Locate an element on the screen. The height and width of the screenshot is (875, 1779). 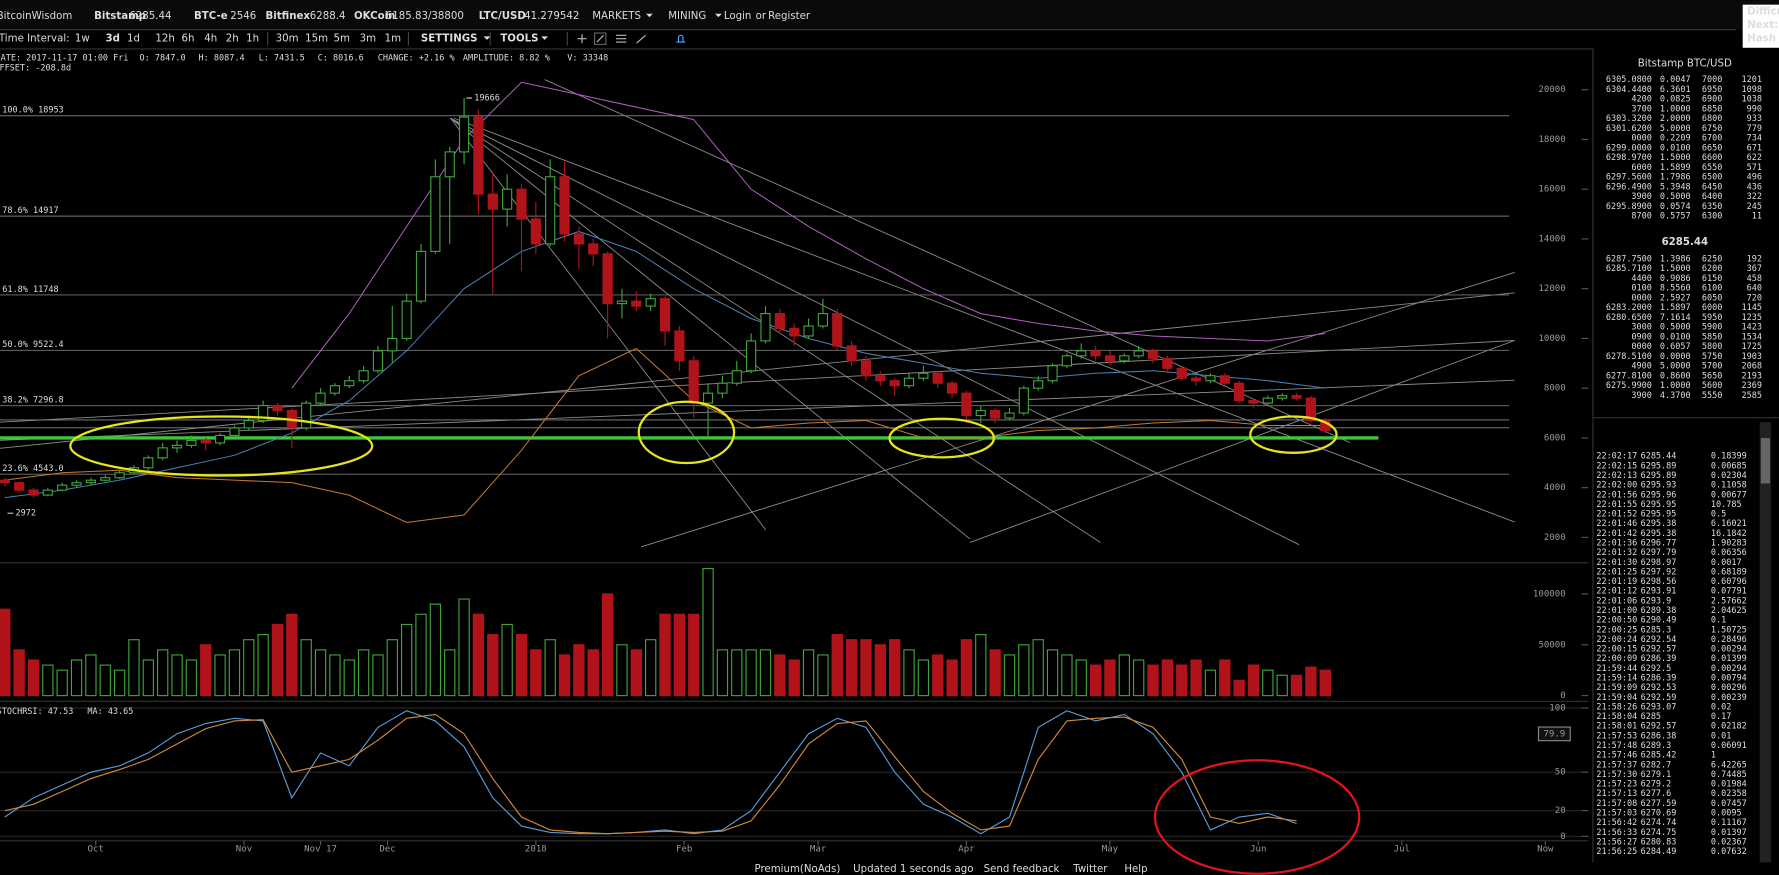
book-level: 5950 is located at coordinates (1712, 318).